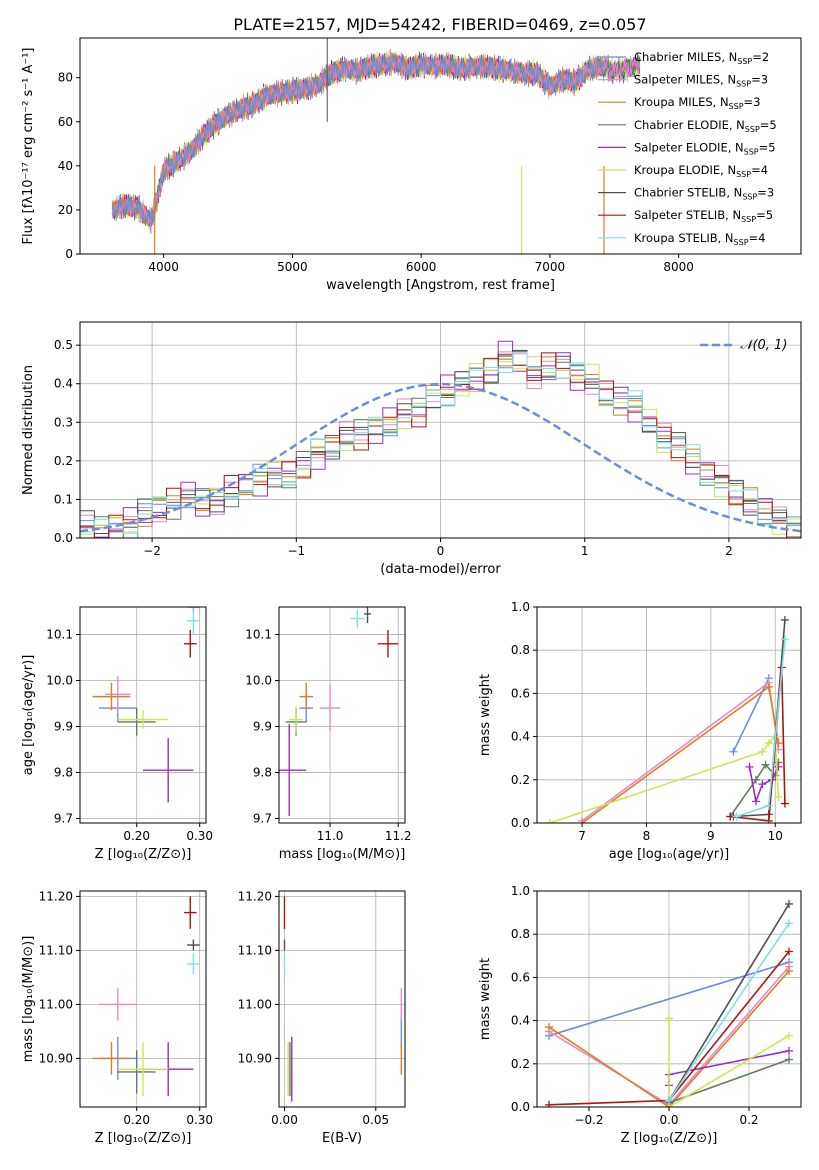  I want to click on y-tick-label: 0.3, so click(63, 422).